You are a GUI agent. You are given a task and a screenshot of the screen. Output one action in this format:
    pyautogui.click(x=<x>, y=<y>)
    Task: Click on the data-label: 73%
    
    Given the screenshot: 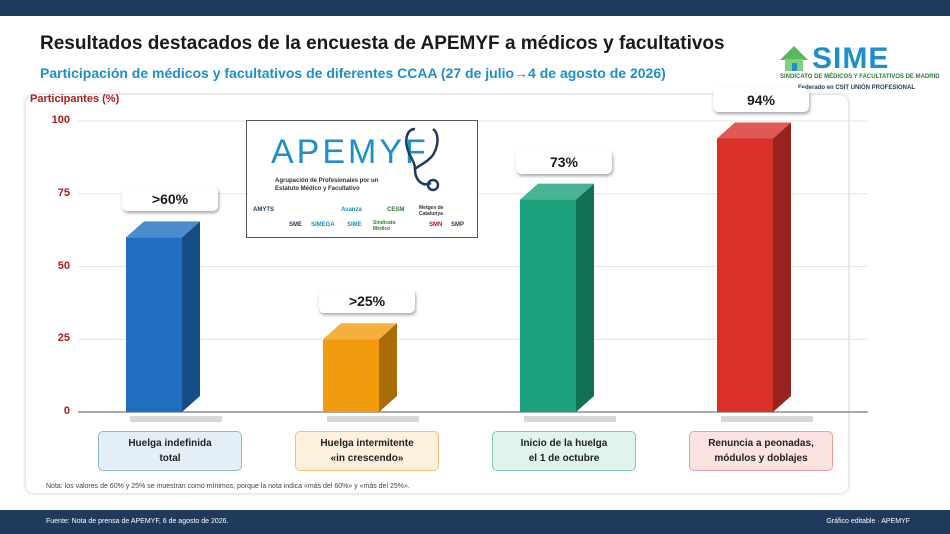 What is the action you would take?
    pyautogui.click(x=564, y=161)
    